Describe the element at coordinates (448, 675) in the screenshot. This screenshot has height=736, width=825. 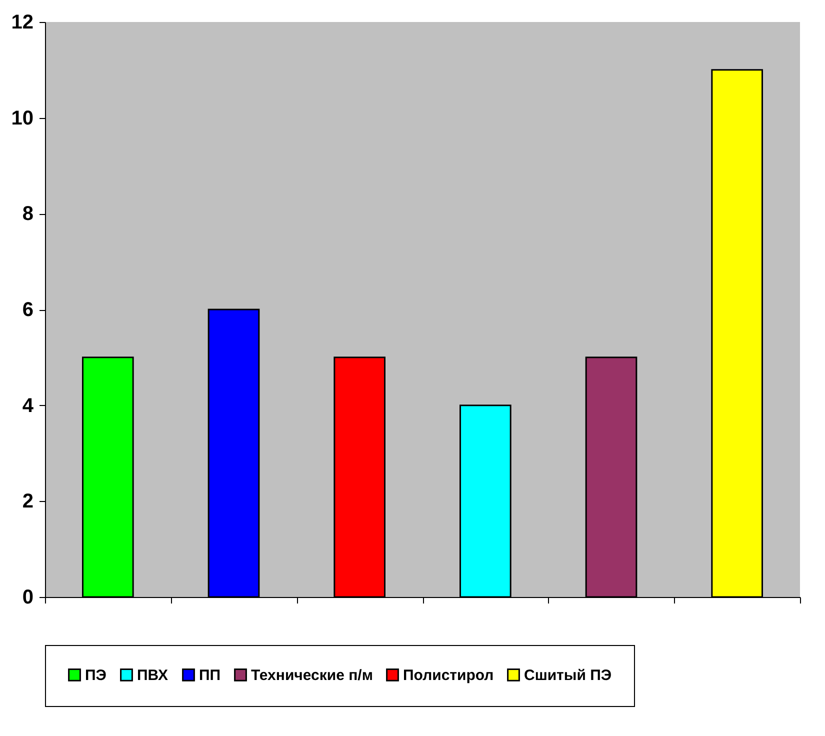
I see `legend-label: Полистирол` at that location.